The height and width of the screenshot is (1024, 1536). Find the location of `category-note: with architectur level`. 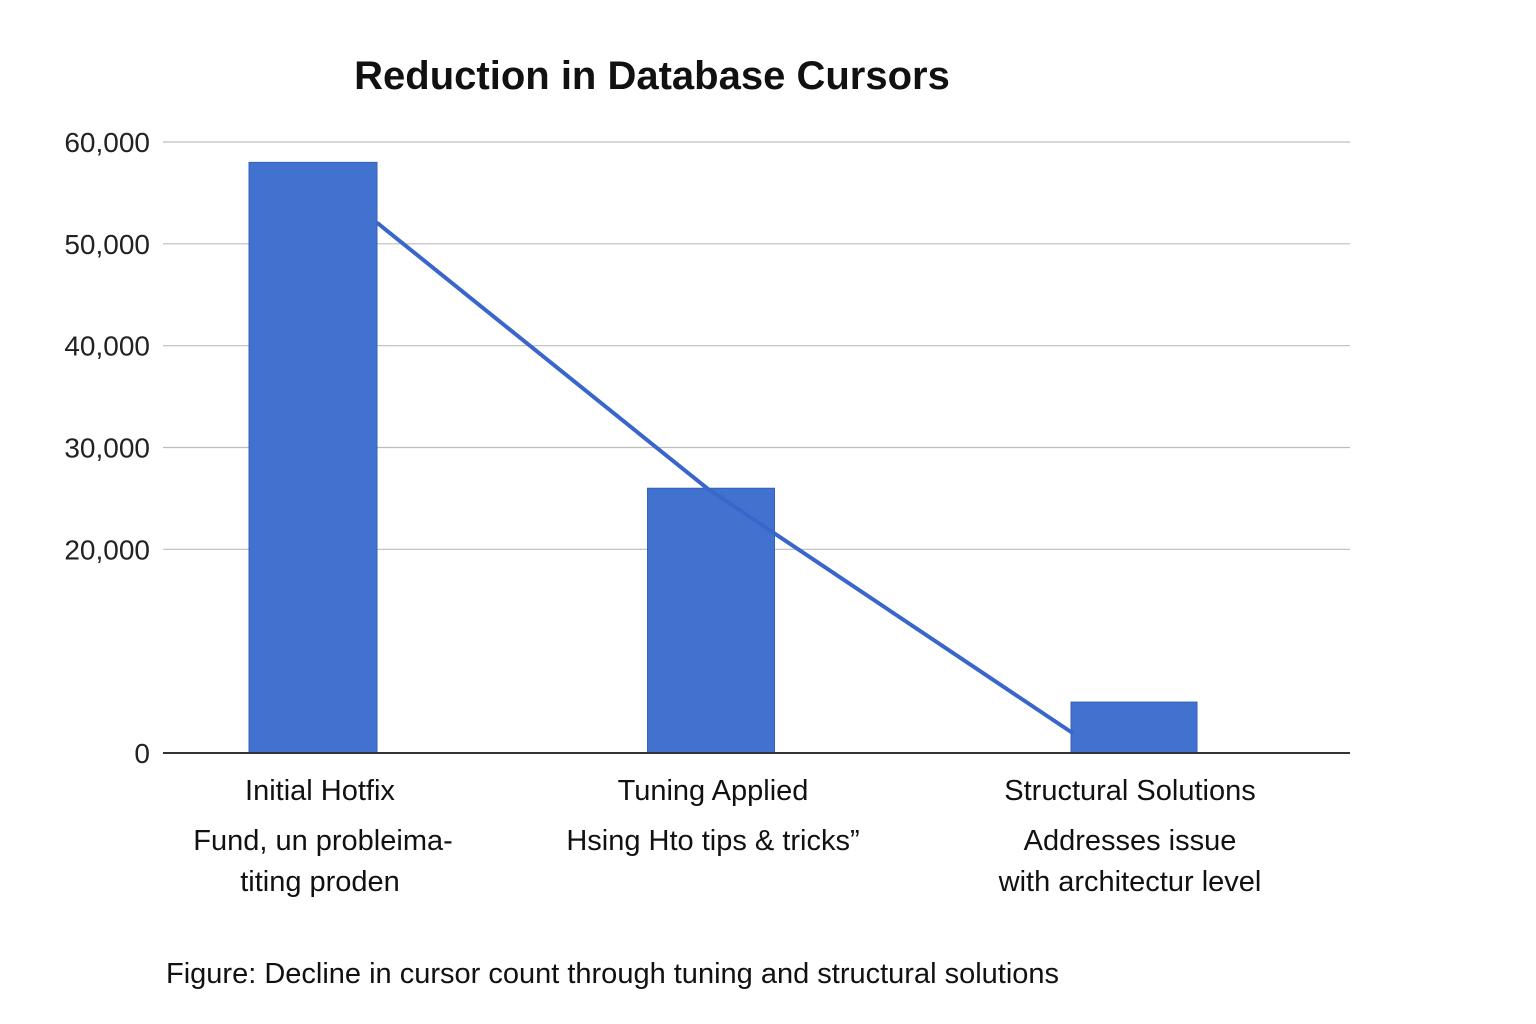

category-note: with architectur level is located at coordinates (1130, 882).